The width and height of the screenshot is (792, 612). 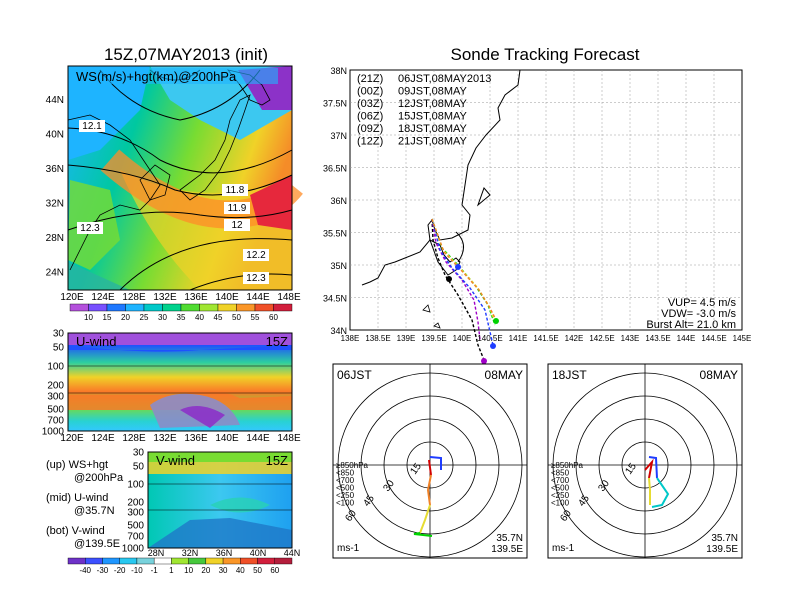 I want to click on track-lon-label: 140E, so click(x=462, y=338).